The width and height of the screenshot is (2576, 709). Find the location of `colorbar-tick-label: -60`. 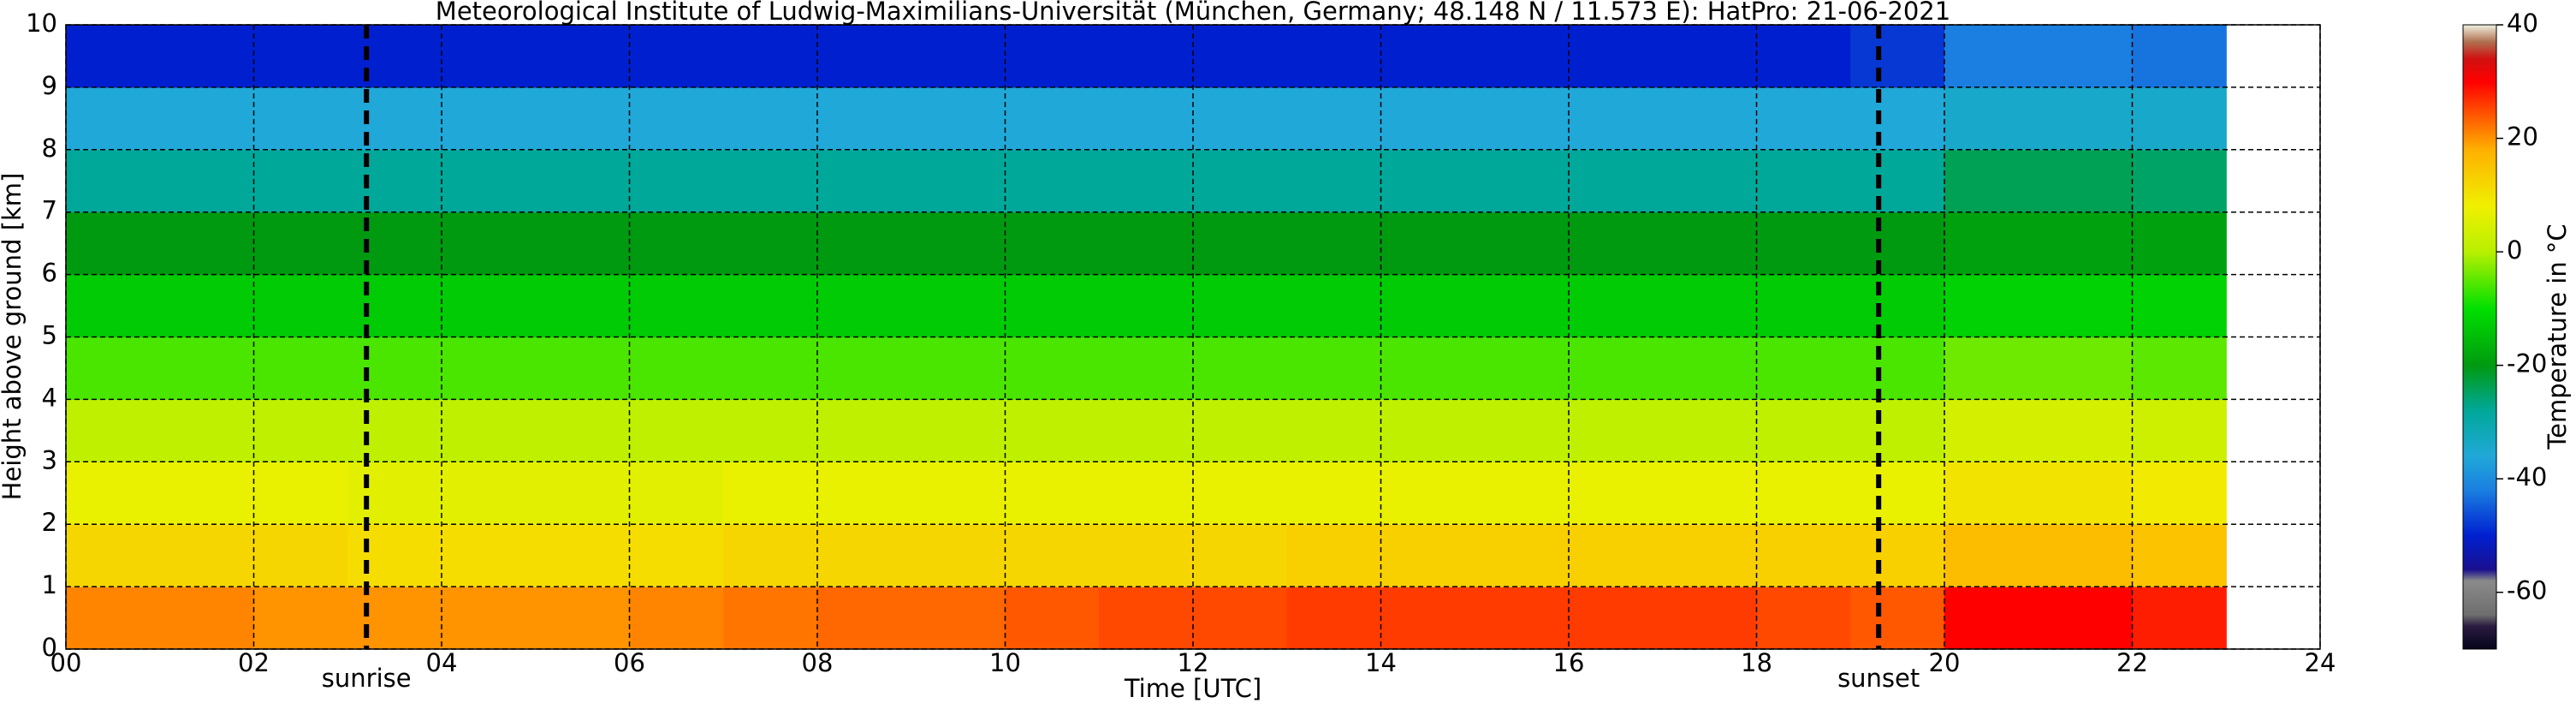

colorbar-tick-label: -60 is located at coordinates (2527, 590).